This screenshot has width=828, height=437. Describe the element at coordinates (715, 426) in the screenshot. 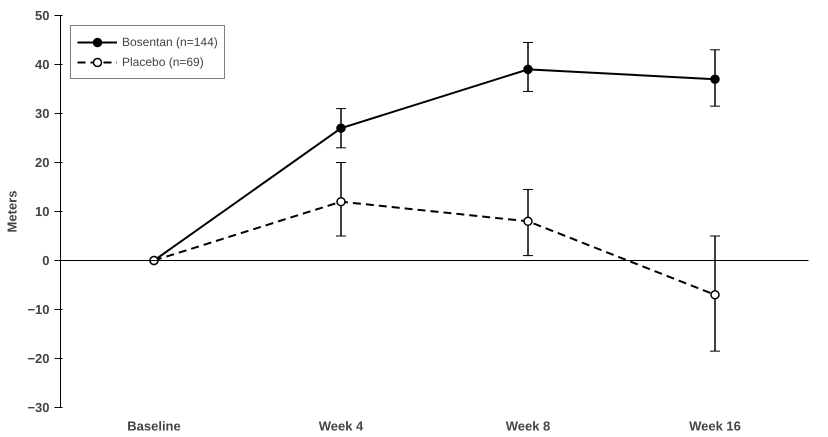

I see `x-tick-label: Week 16` at that location.